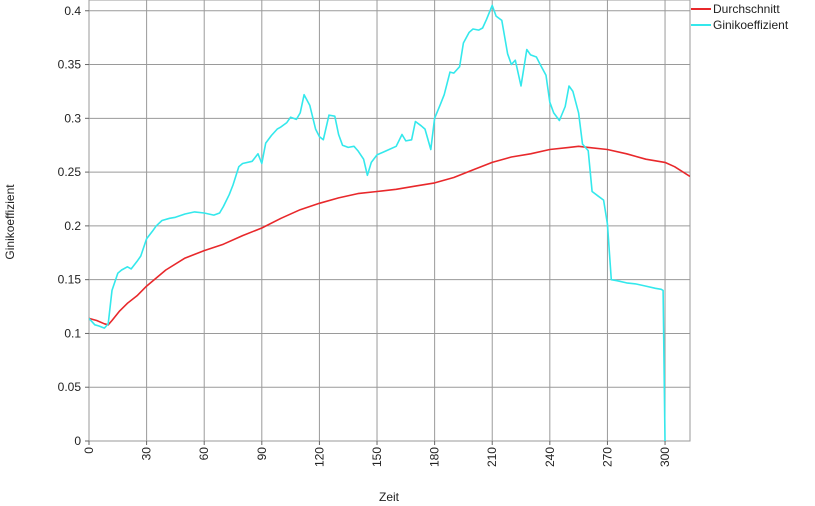  Describe the element at coordinates (740, 17) in the screenshot. I see `legend: Durchschnitt Ginikoeffizient` at that location.